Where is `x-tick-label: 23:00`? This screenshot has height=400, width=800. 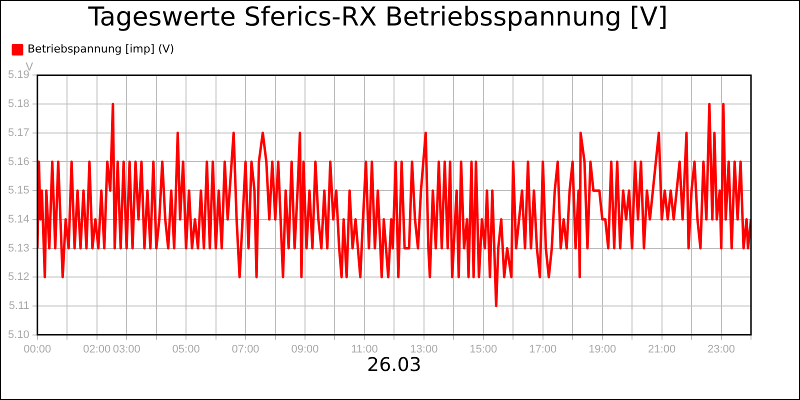 x-tick-label: 23:00 is located at coordinates (722, 349).